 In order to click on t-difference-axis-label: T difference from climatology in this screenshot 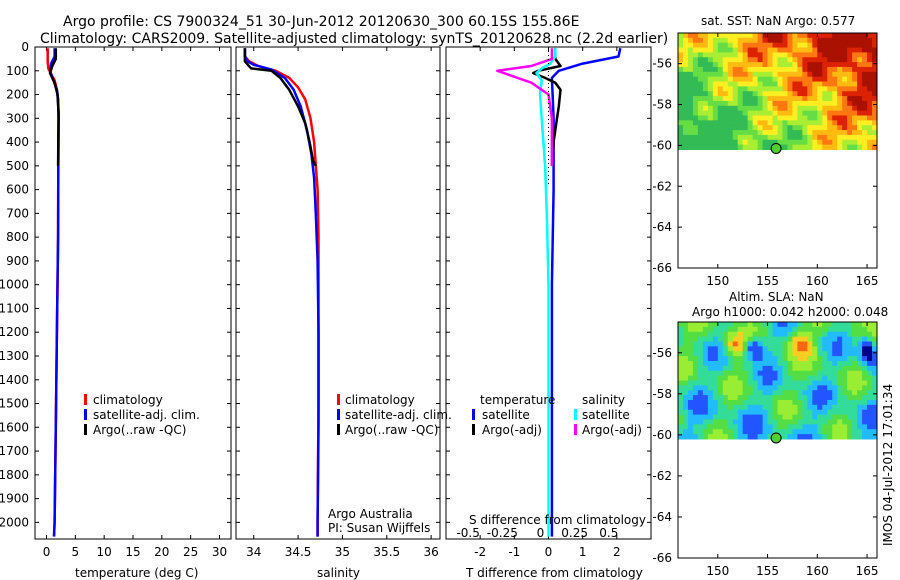, I will do `click(554, 573)`.